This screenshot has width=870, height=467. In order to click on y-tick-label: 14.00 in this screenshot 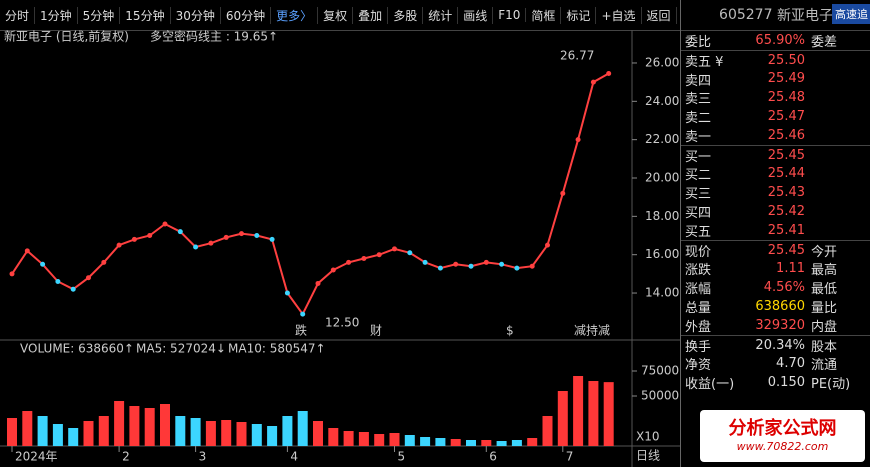, I will do `click(662, 293)`.